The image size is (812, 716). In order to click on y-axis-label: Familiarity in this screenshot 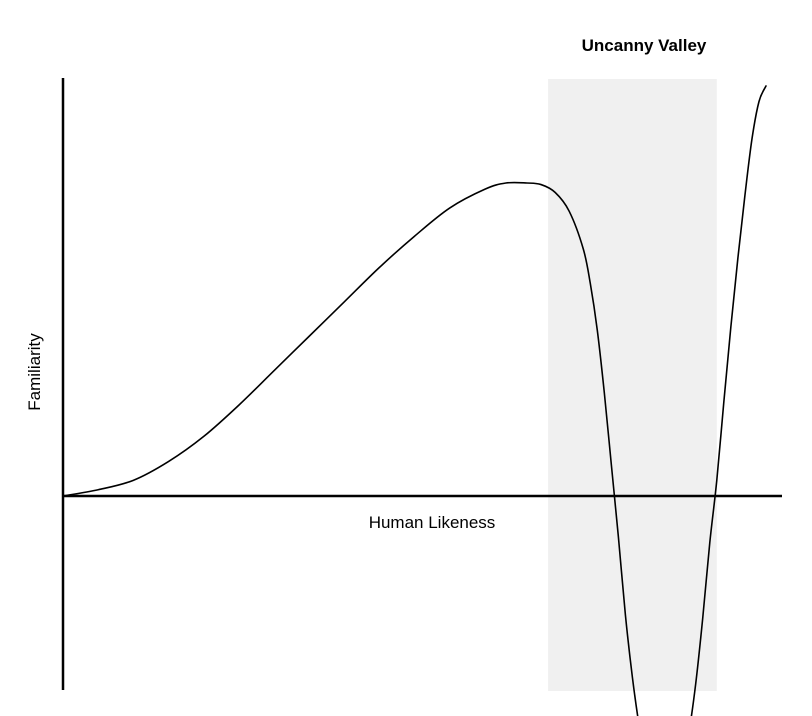, I will do `click(34, 372)`.